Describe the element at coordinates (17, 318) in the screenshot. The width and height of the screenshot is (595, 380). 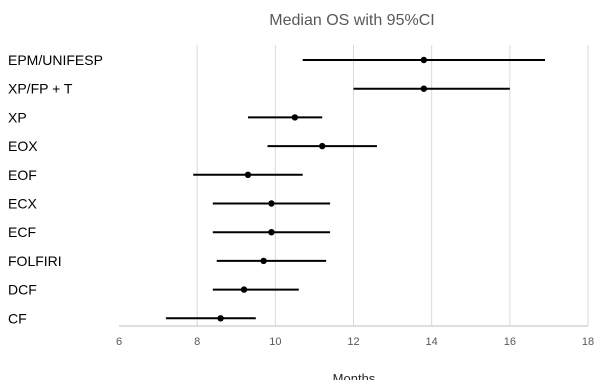
I see `category-label: CF` at that location.